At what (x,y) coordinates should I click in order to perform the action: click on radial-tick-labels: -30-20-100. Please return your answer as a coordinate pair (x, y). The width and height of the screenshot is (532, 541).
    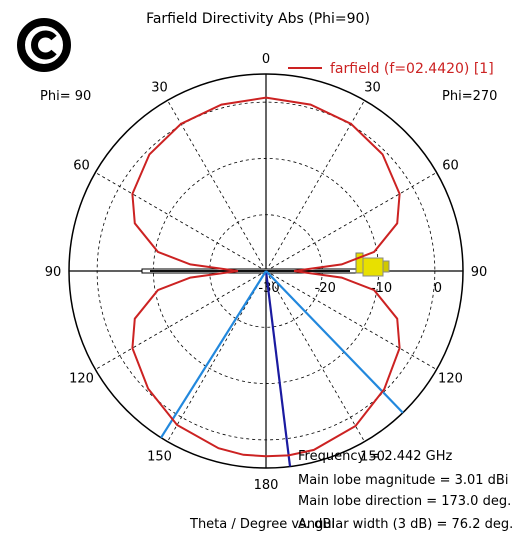
    Looking at the image, I should click on (350, 288).